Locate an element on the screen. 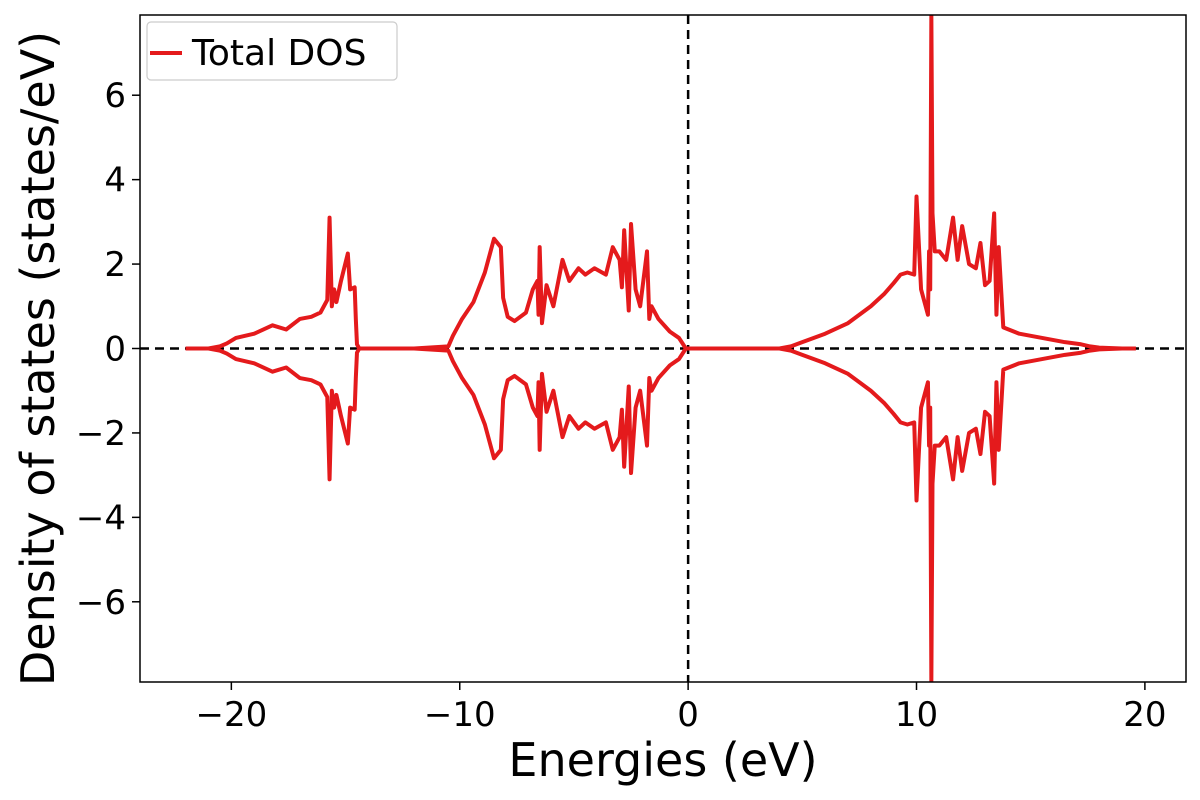 This screenshot has height=800, width=1200. y-tick-label: 2 is located at coordinates (115, 265).